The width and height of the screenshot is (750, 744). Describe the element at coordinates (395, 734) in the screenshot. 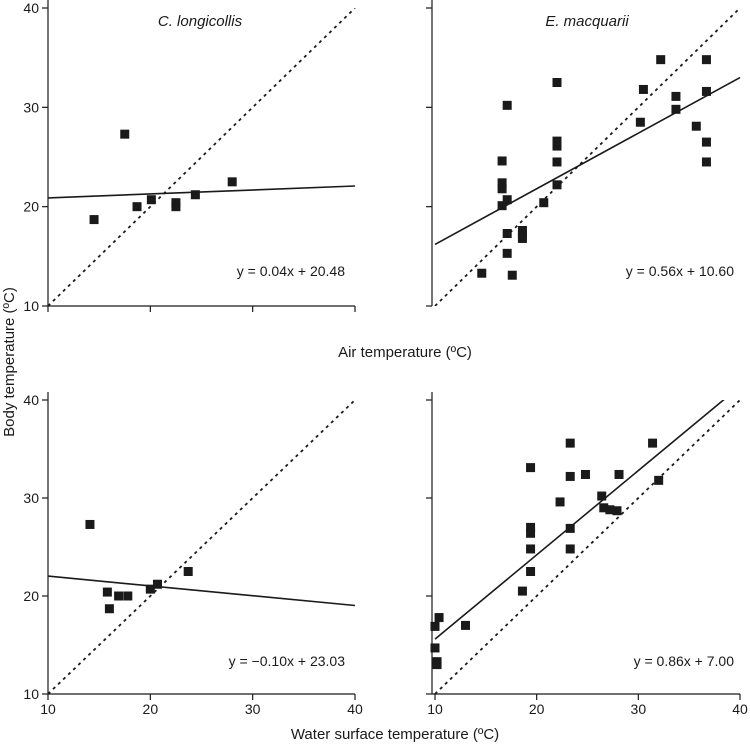

I see `x-axis-title-bottom: Water surface temperature (ºC)` at that location.